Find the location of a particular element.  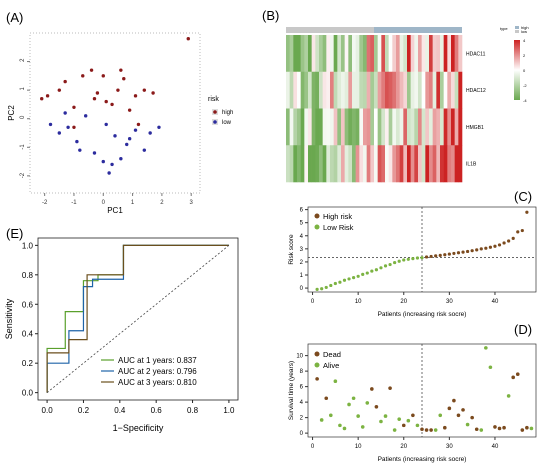

x-tick-label: -2 is located at coordinates (45, 203).